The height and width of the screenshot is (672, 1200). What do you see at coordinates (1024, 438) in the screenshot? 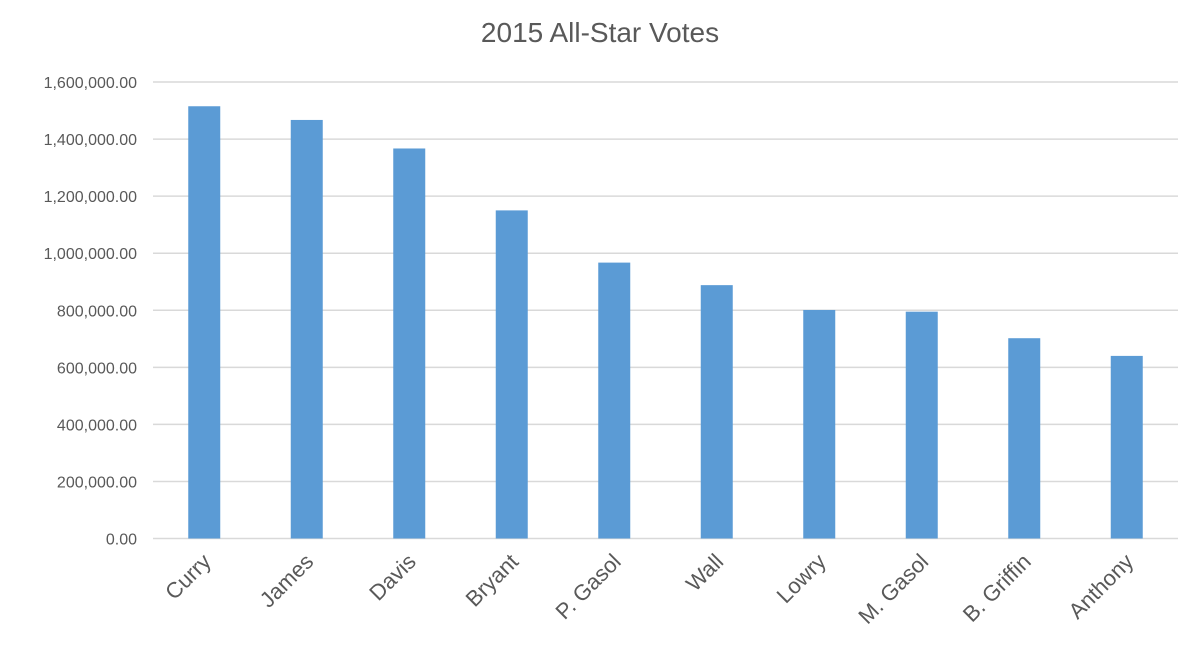
I see `bar-b-griffin` at bounding box center [1024, 438].